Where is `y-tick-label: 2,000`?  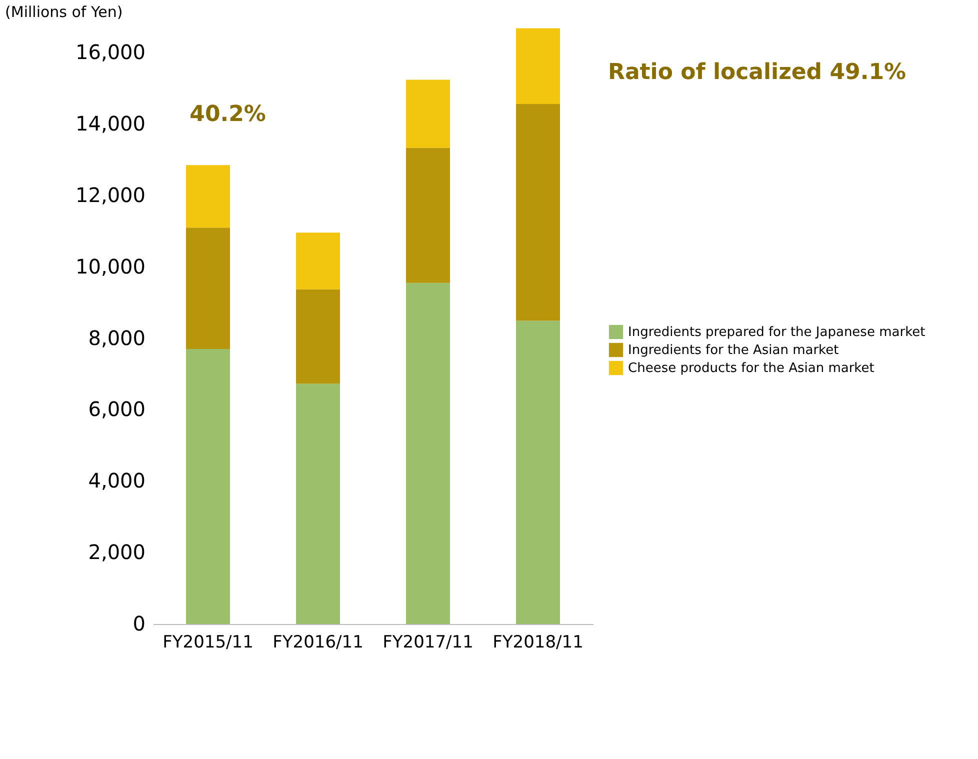 y-tick-label: 2,000 is located at coordinates (117, 552).